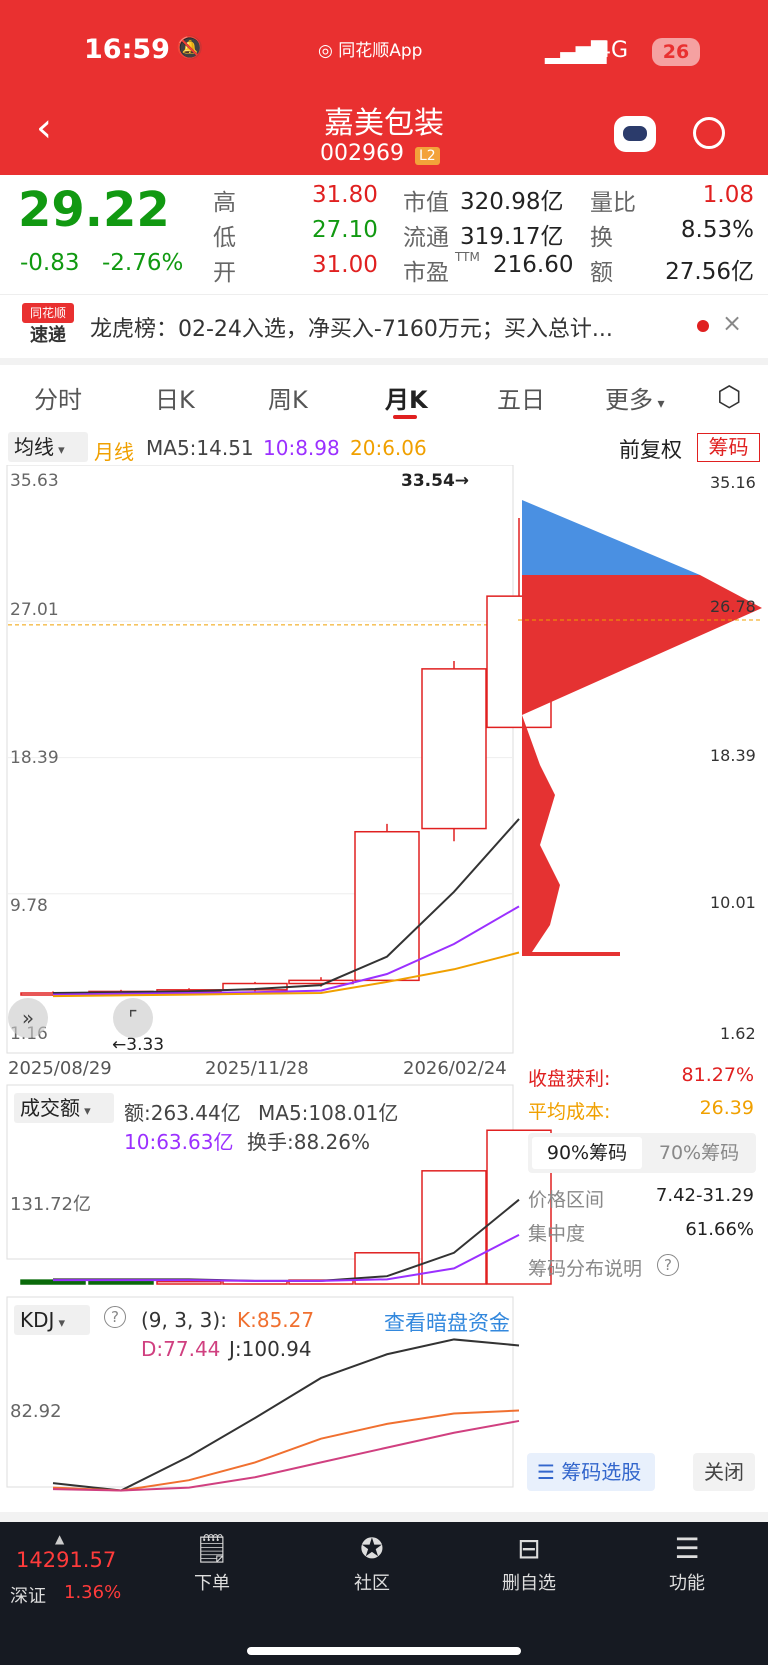  What do you see at coordinates (321, 982) in the screenshot?
I see `candle-body` at bounding box center [321, 982].